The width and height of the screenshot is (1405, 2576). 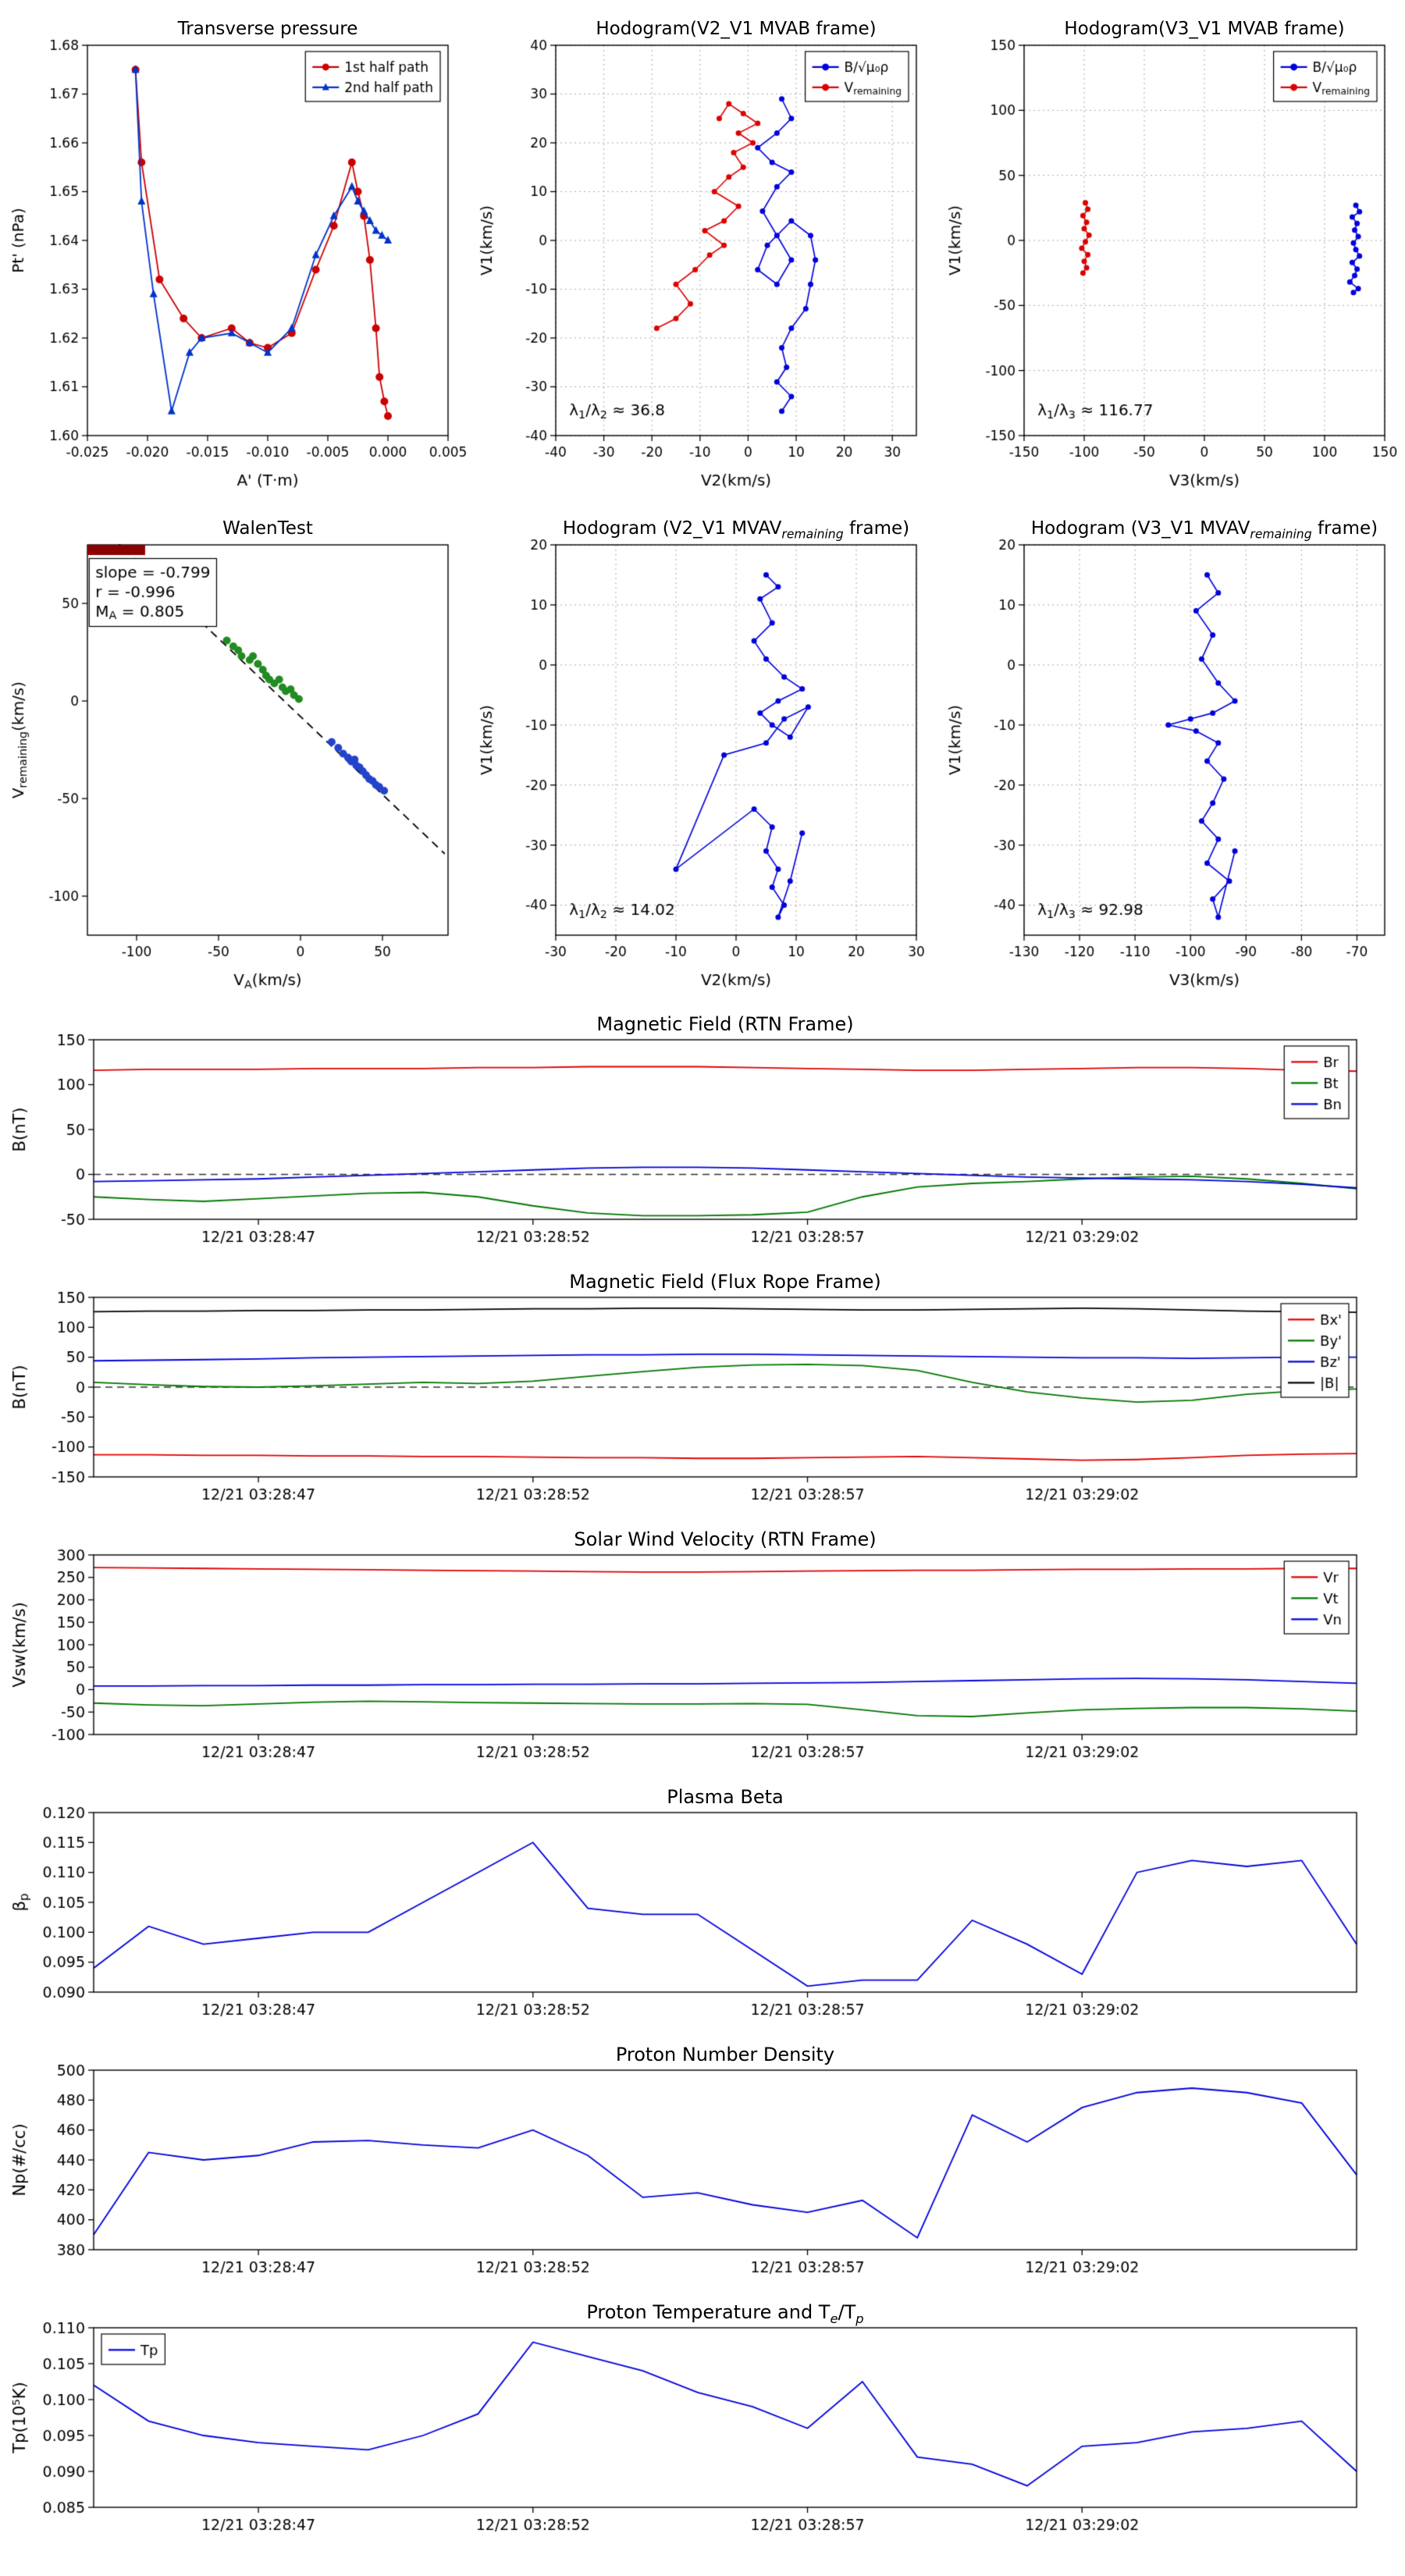 I want to click on plasma-beta-plot, so click(x=703, y=1905).